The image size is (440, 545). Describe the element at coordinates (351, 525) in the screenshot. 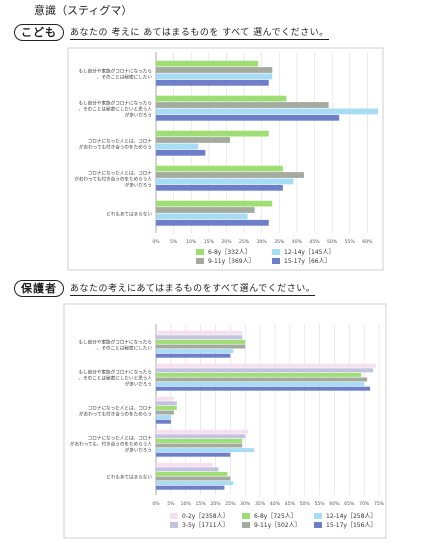

I see `legend-label: 15-17y［156人］` at that location.